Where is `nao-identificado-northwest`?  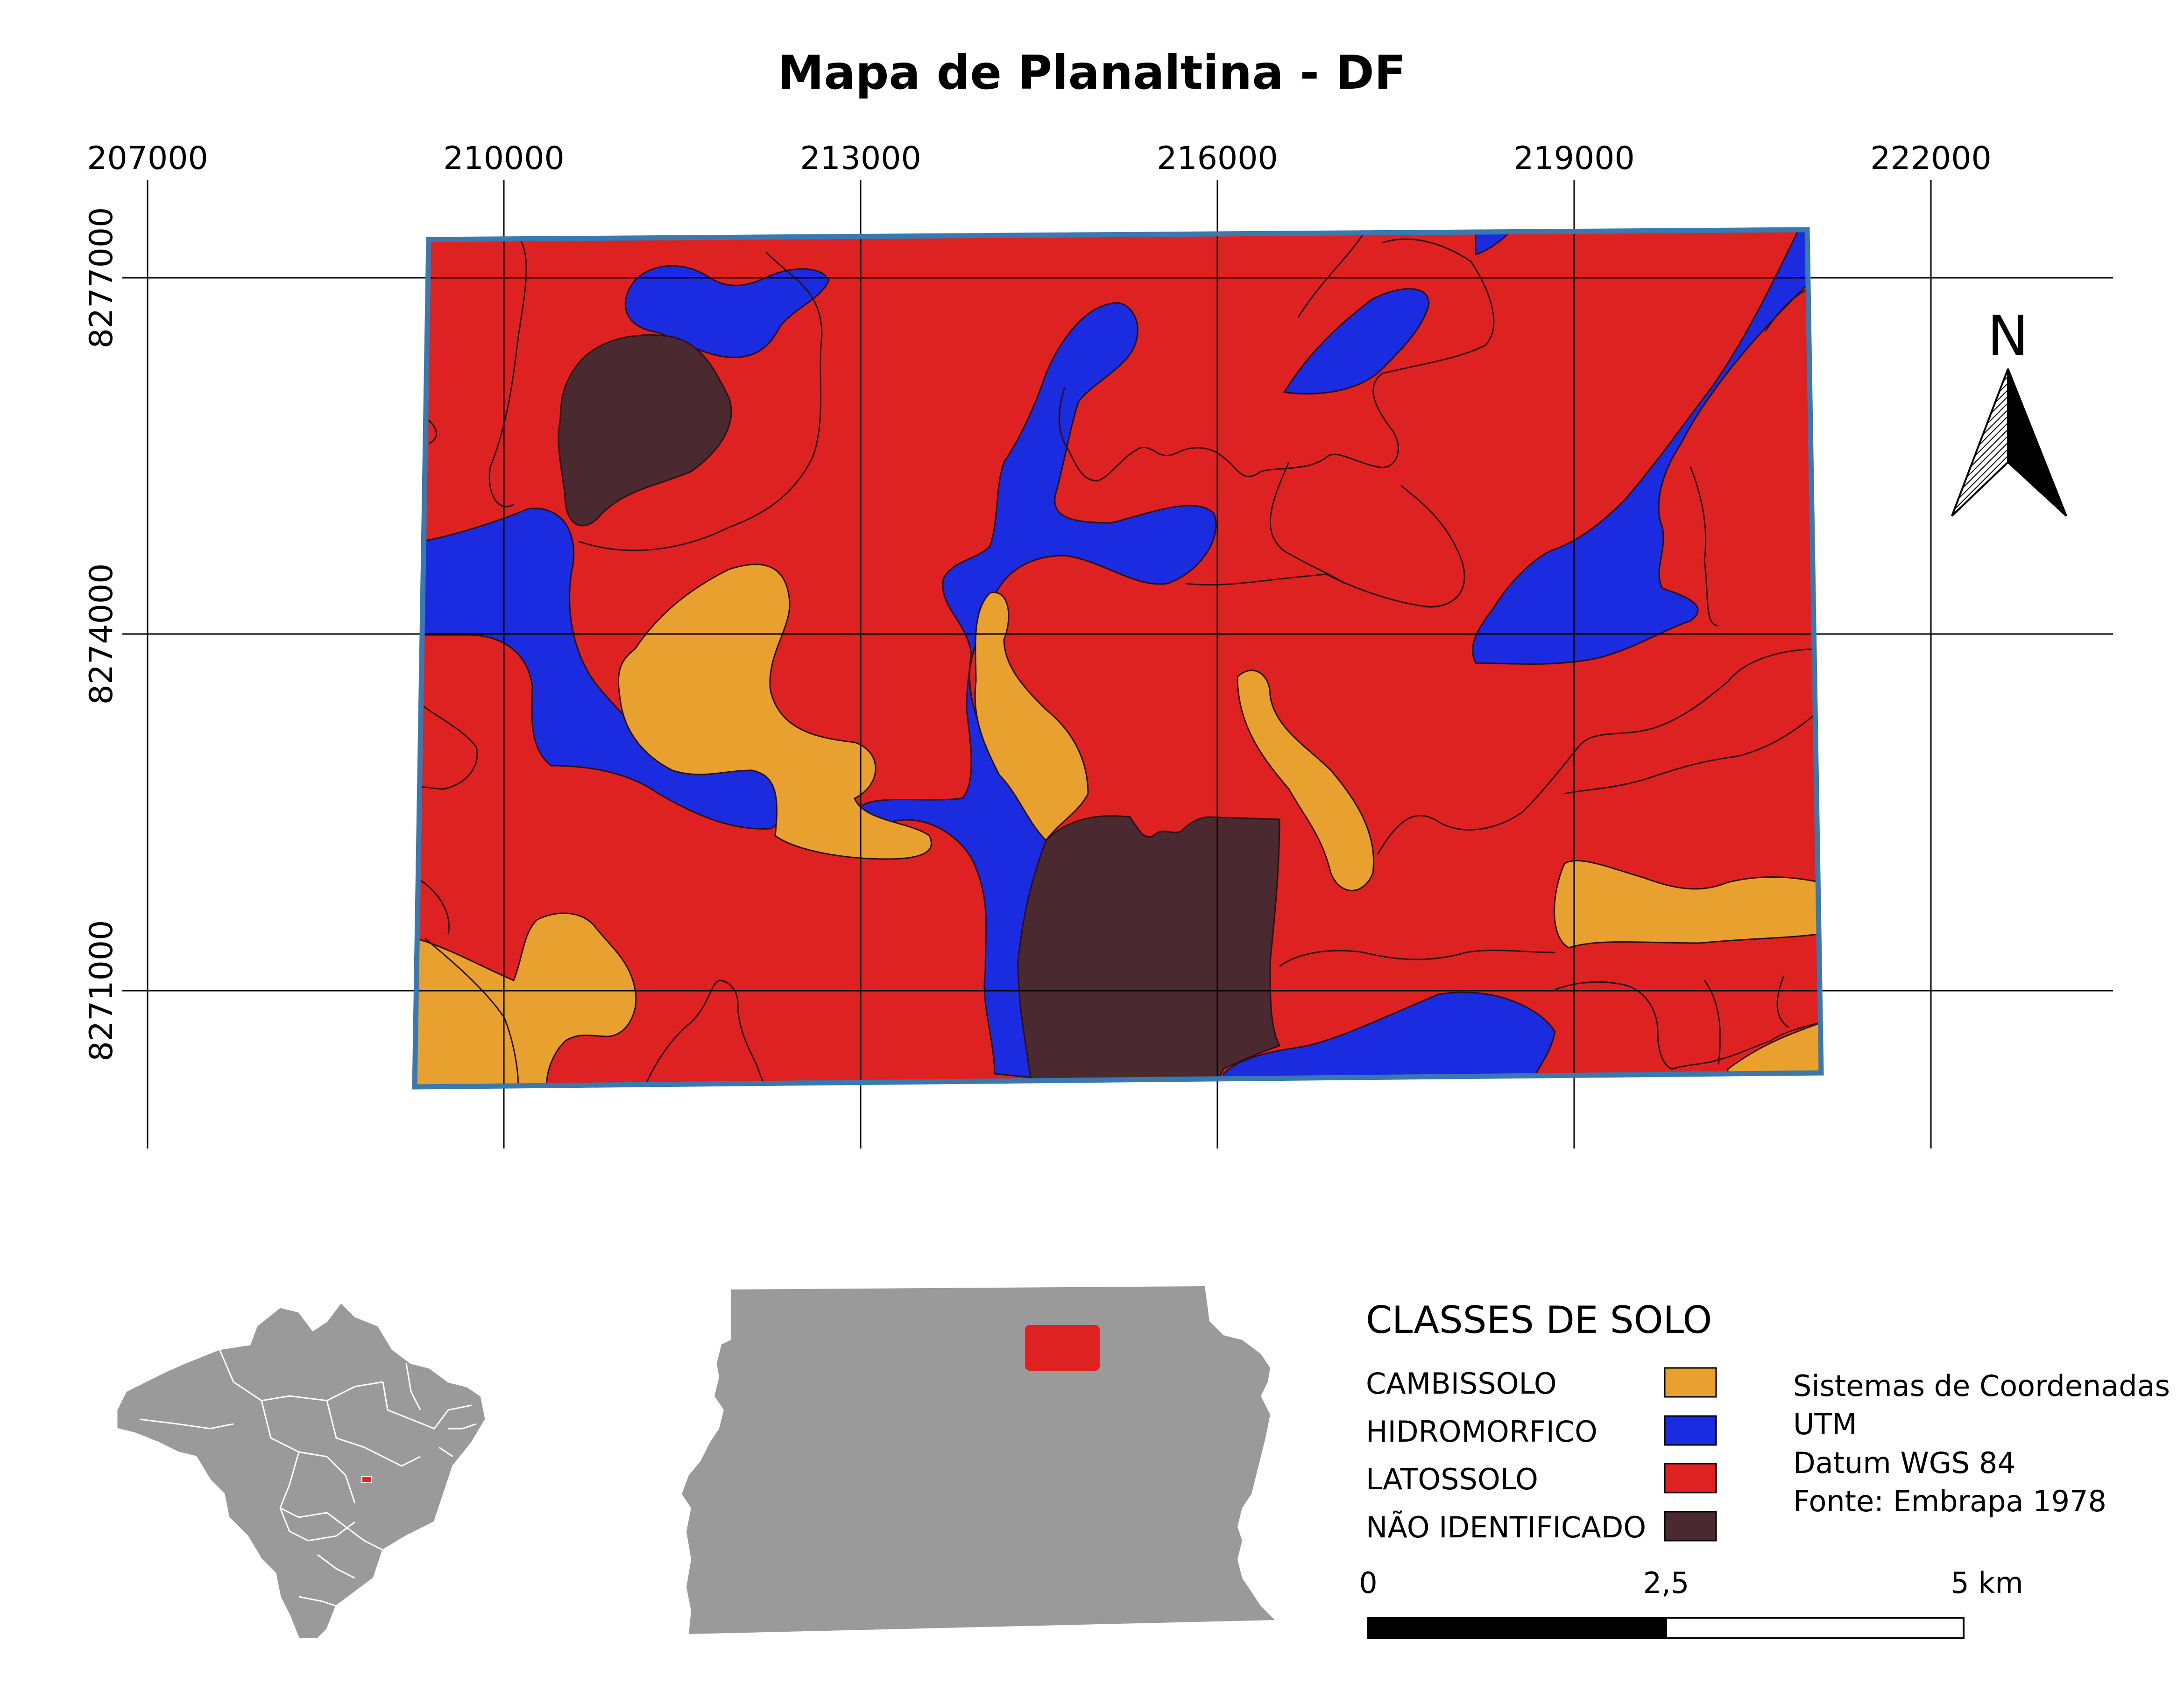
nao-identificado-northwest is located at coordinates (645, 430).